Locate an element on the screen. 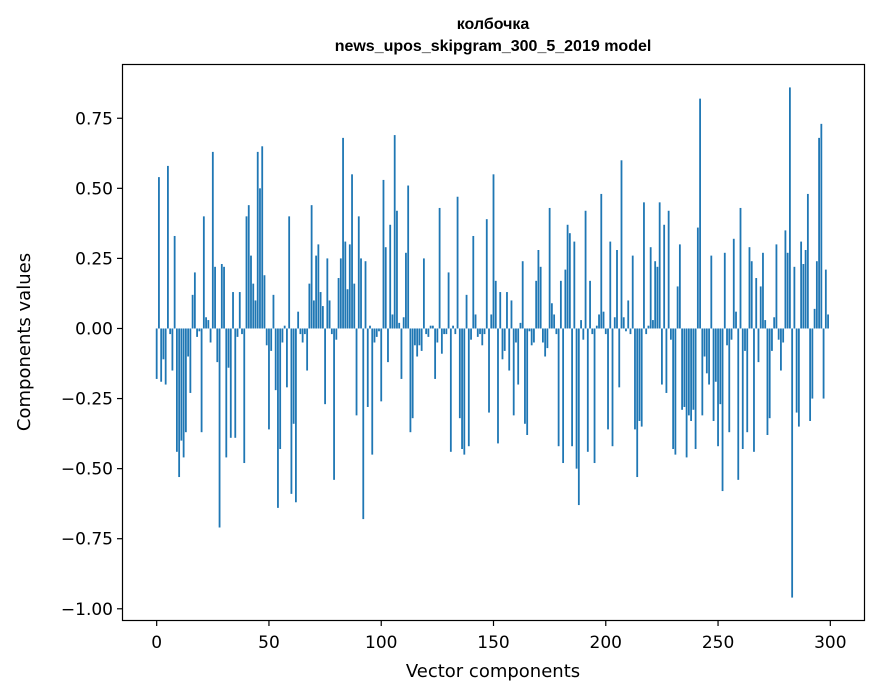 Image resolution: width=880 pixels, height=696 pixels. y-tick-label: 0.25 is located at coordinates (94, 259).